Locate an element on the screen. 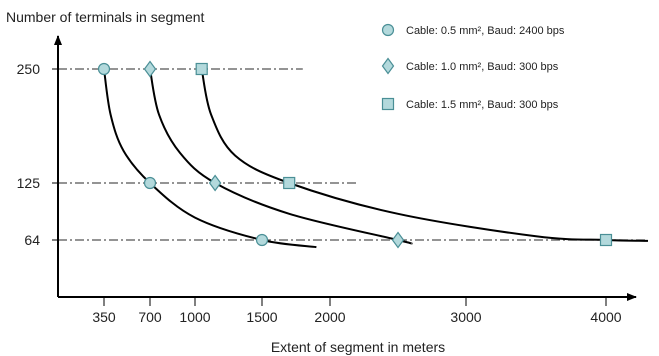 The image size is (659, 356). legend-marker-square is located at coordinates (388, 104).